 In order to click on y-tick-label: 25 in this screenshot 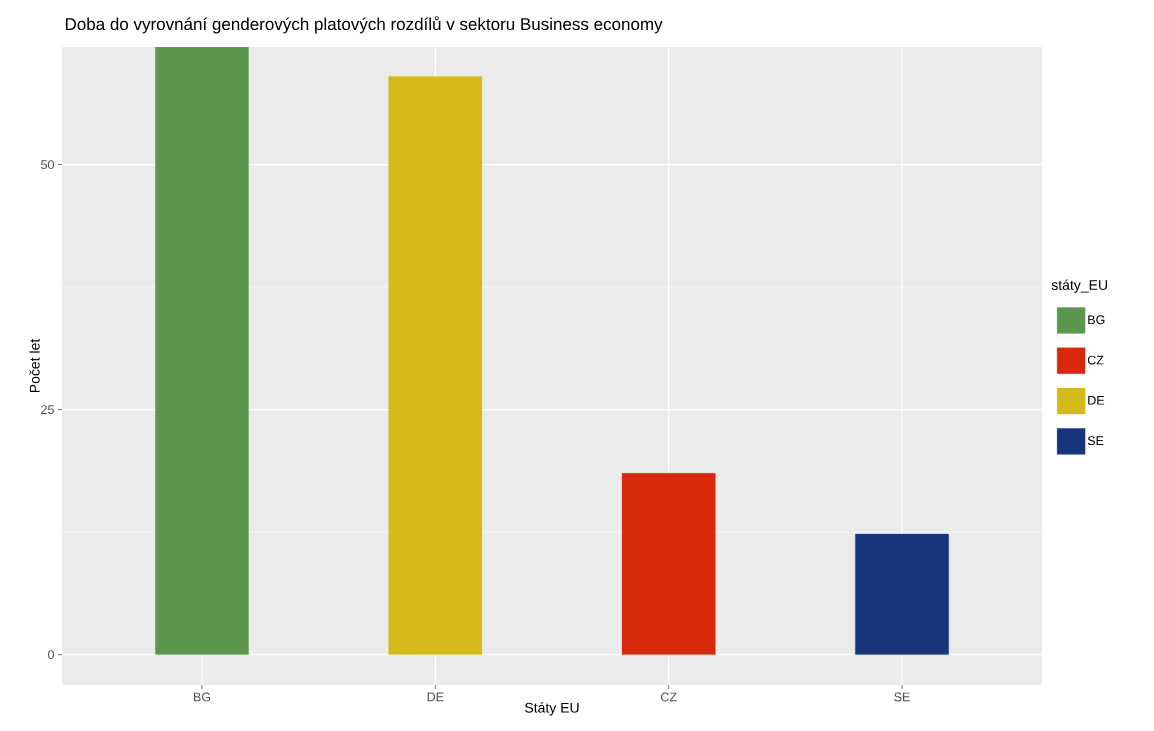, I will do `click(47, 410)`.